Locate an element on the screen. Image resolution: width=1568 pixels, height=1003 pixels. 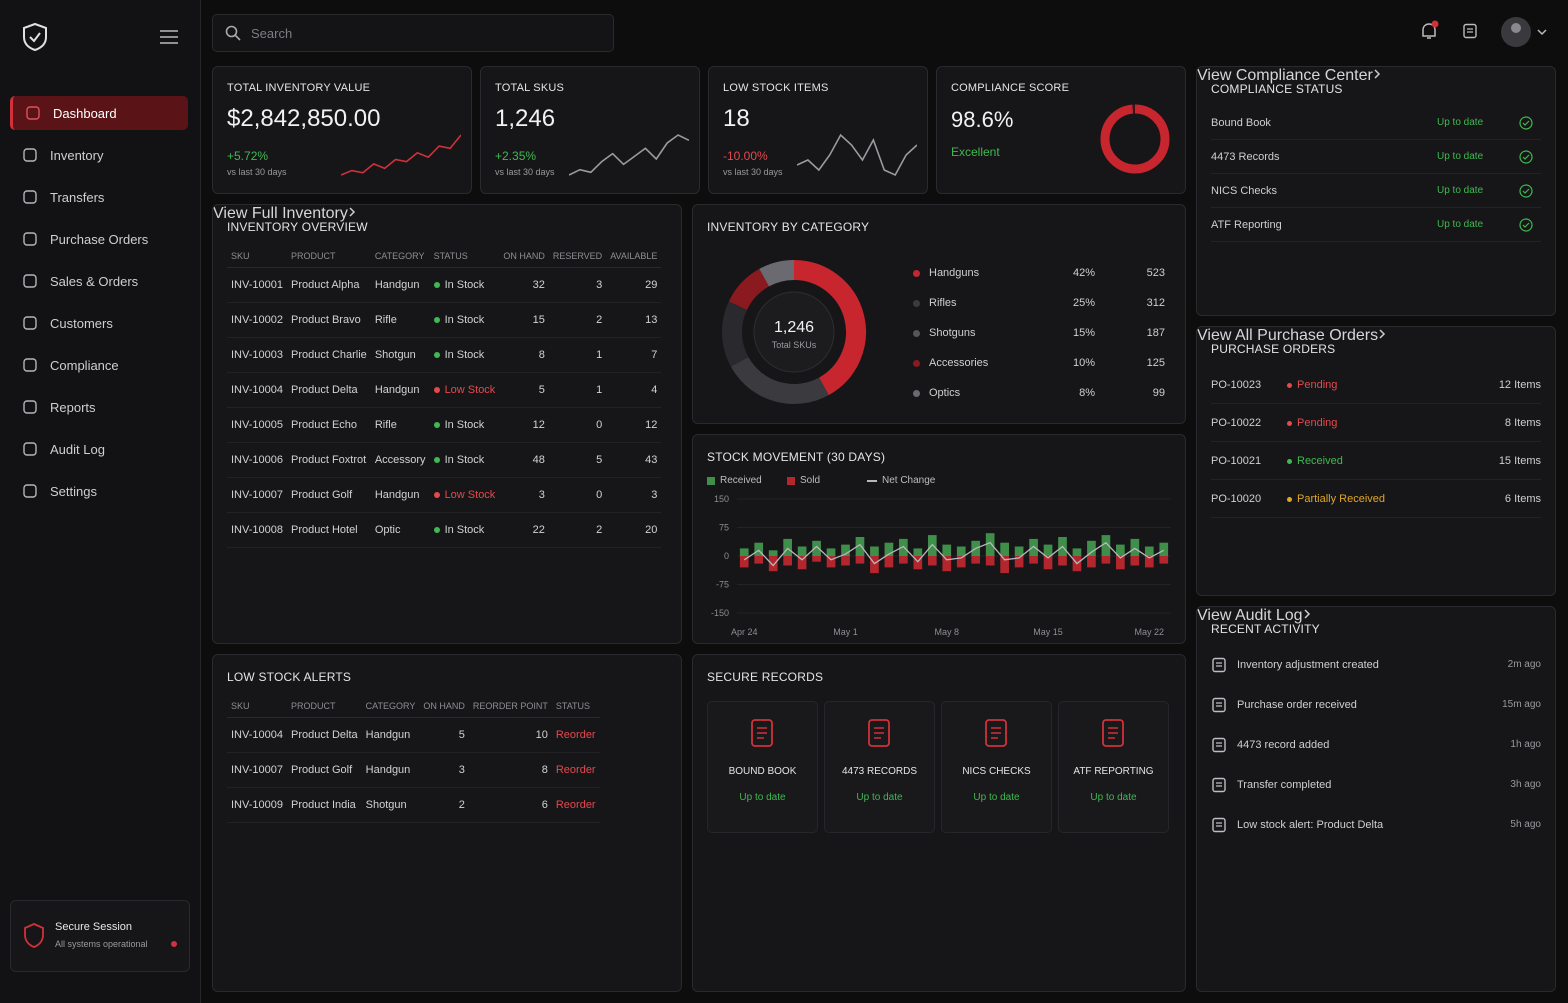
record-tile: BOUND BOOK Up to date is located at coordinates (762, 767).